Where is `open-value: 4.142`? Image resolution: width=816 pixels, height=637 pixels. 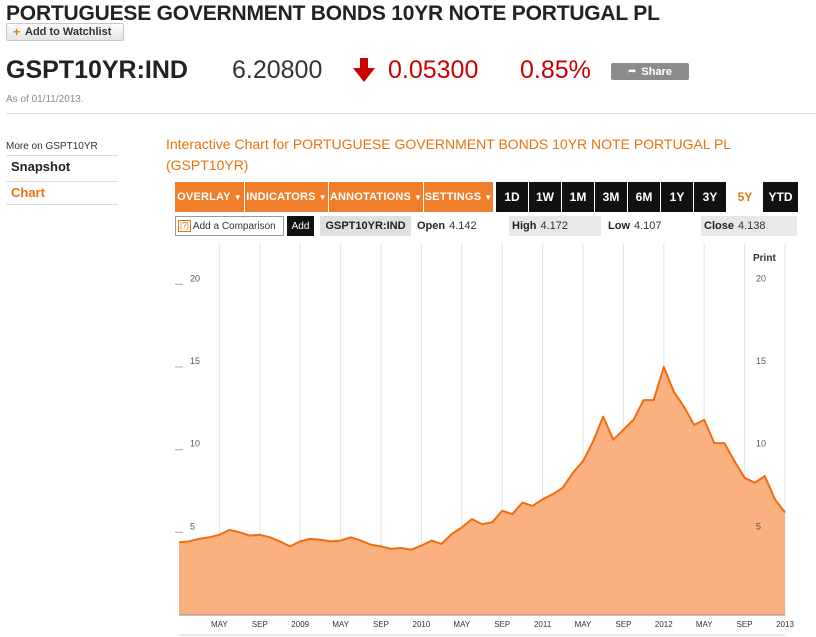 open-value: 4.142 is located at coordinates (463, 226).